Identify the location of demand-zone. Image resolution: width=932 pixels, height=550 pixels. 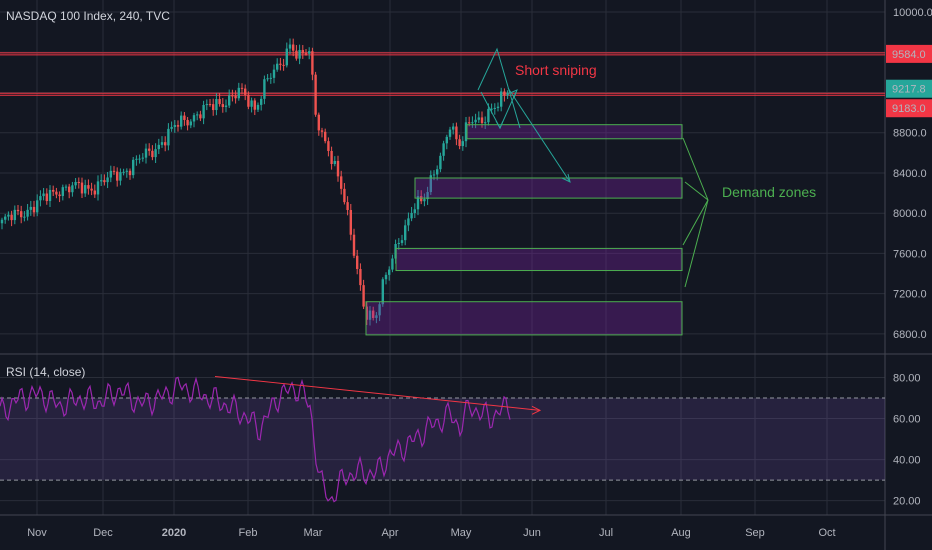
(539, 259).